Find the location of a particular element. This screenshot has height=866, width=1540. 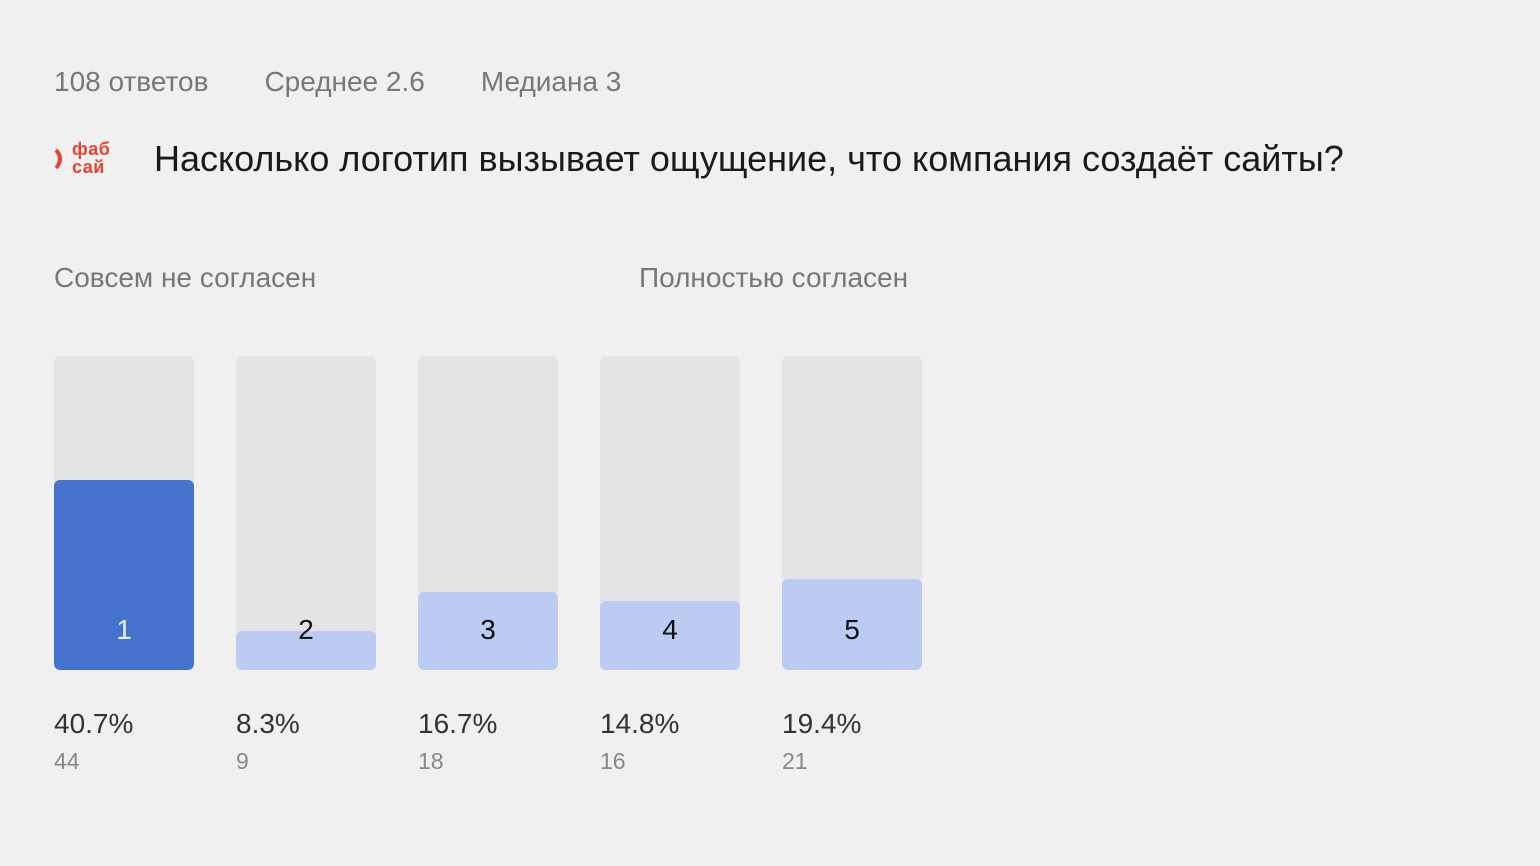

logo-line-2: сай is located at coordinates (88, 167).